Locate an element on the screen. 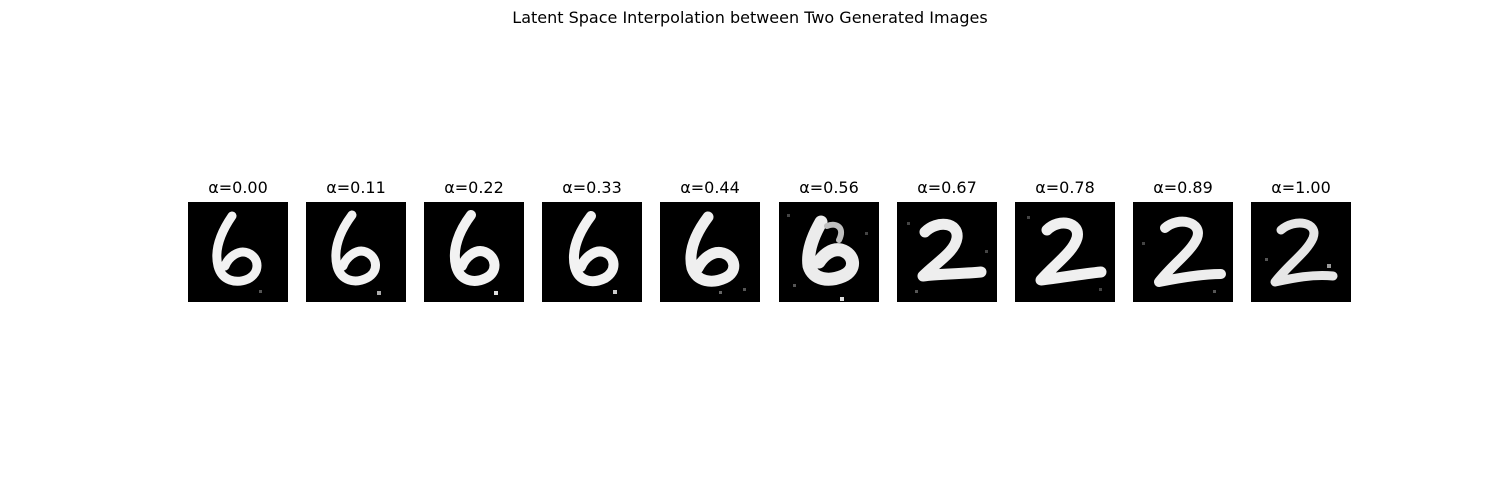  interpolation-panel-9: α=1.00 is located at coordinates (1301, 240).